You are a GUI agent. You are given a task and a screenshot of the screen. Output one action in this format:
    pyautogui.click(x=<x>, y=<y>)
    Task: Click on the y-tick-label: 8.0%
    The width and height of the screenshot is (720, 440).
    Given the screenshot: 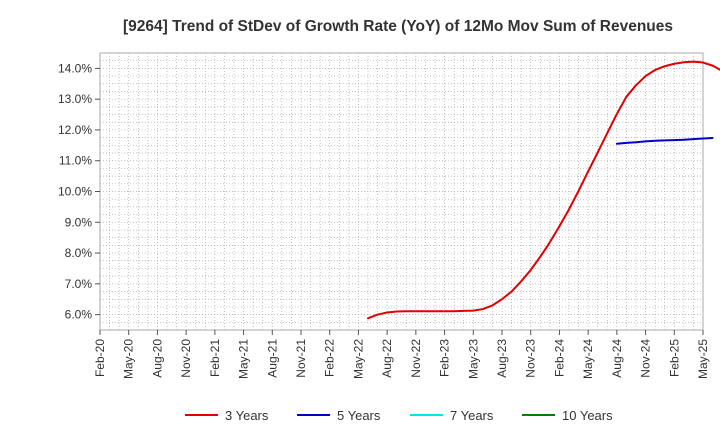 What is the action you would take?
    pyautogui.click(x=79, y=253)
    